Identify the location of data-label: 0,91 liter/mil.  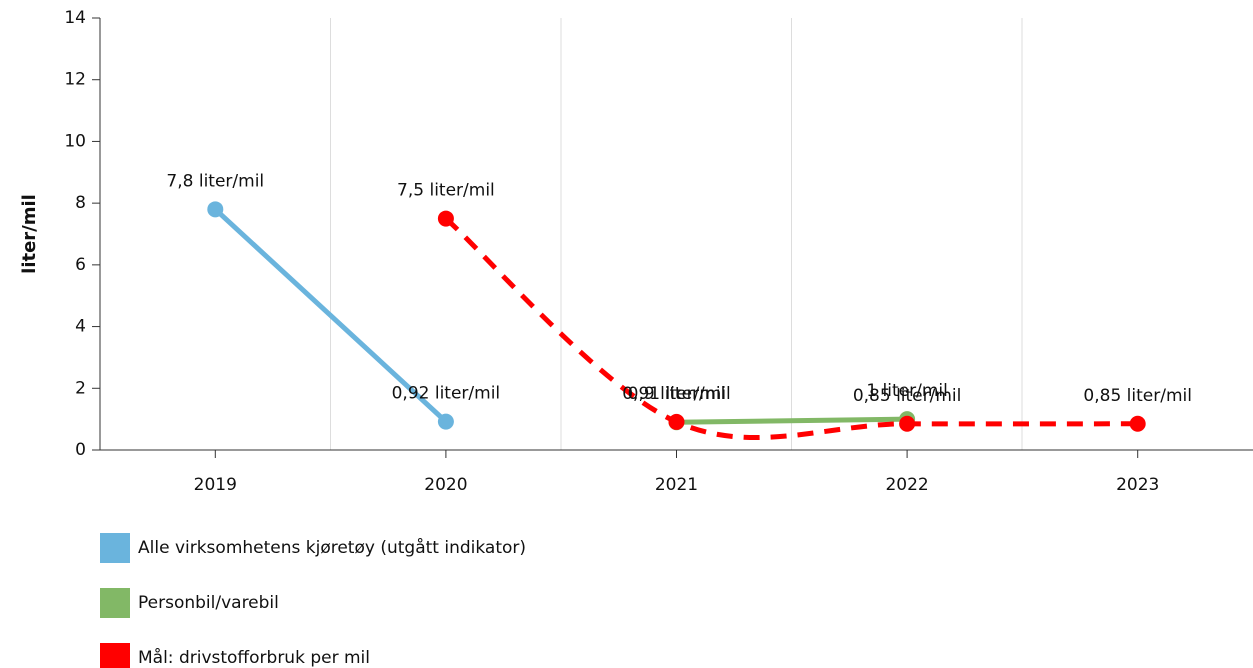
(676, 394).